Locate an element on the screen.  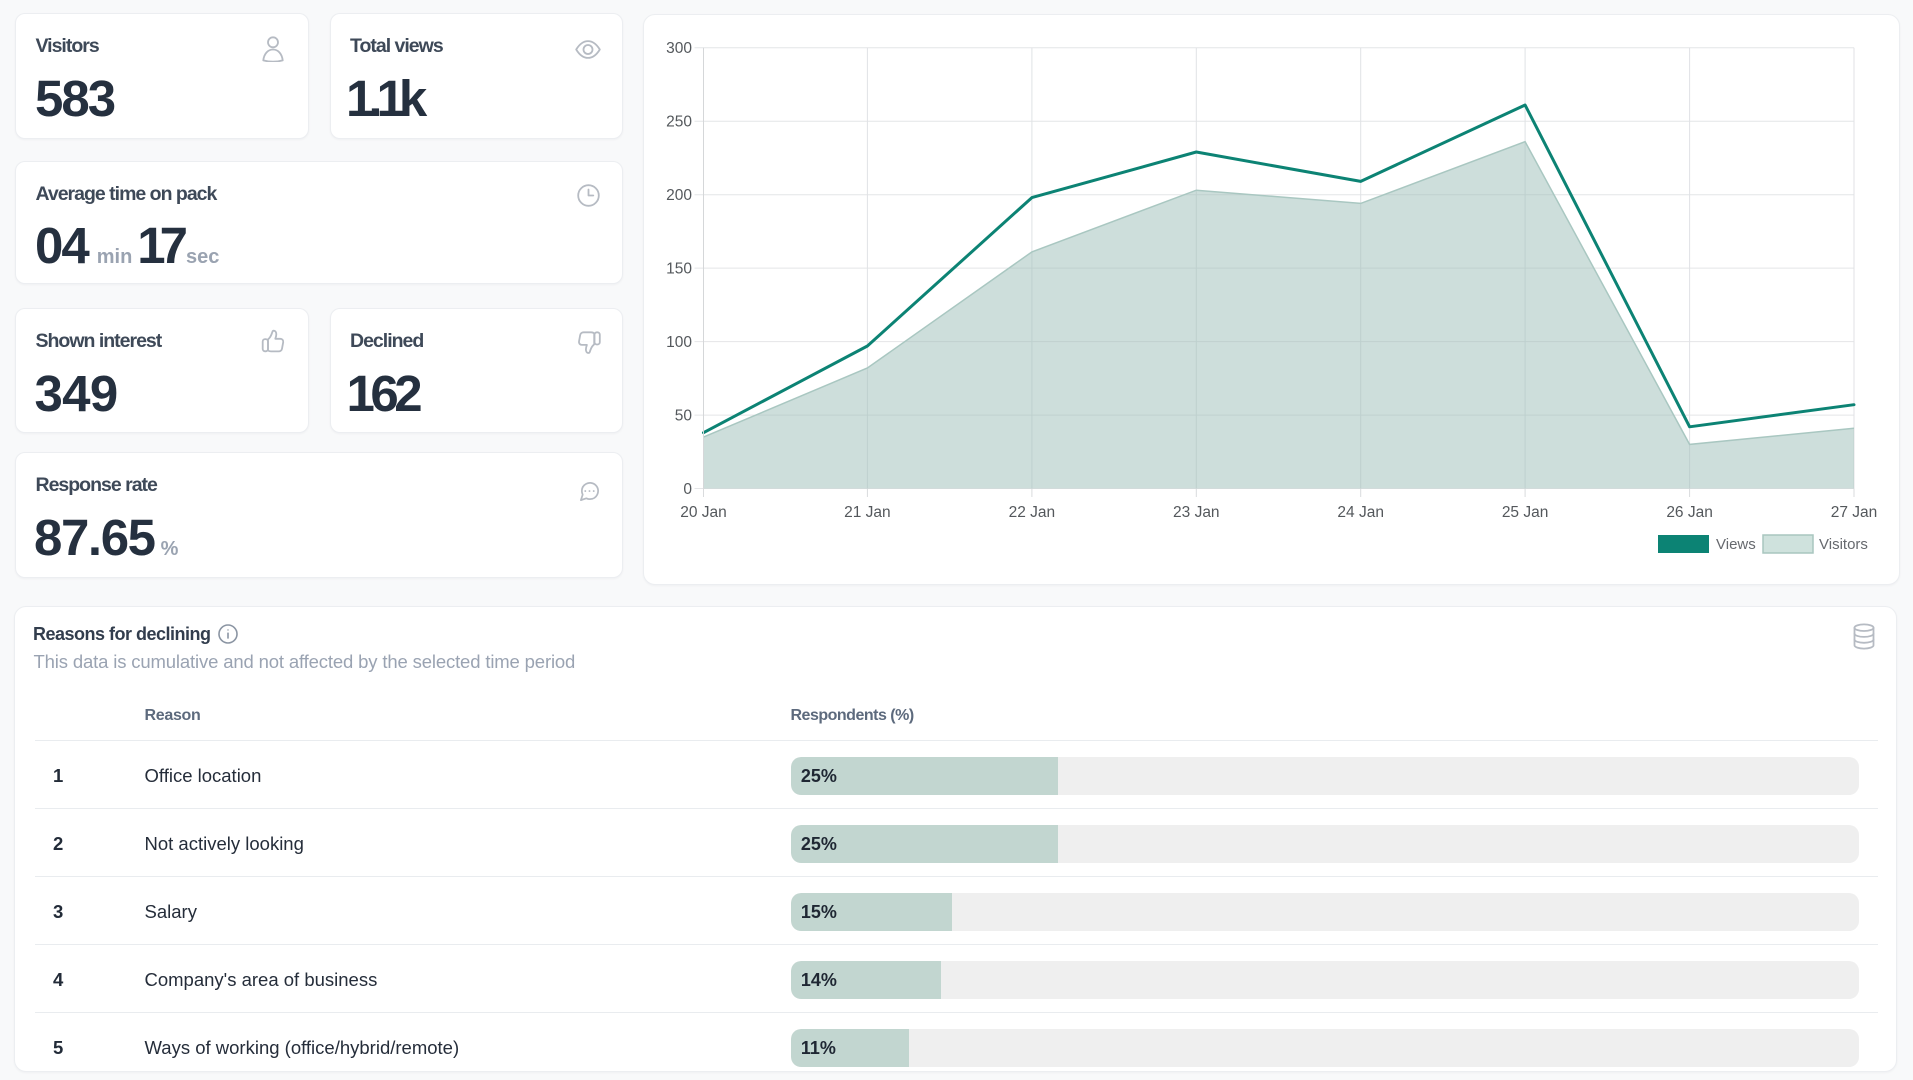
svg-text: 24 Jan is located at coordinates (1360, 512).